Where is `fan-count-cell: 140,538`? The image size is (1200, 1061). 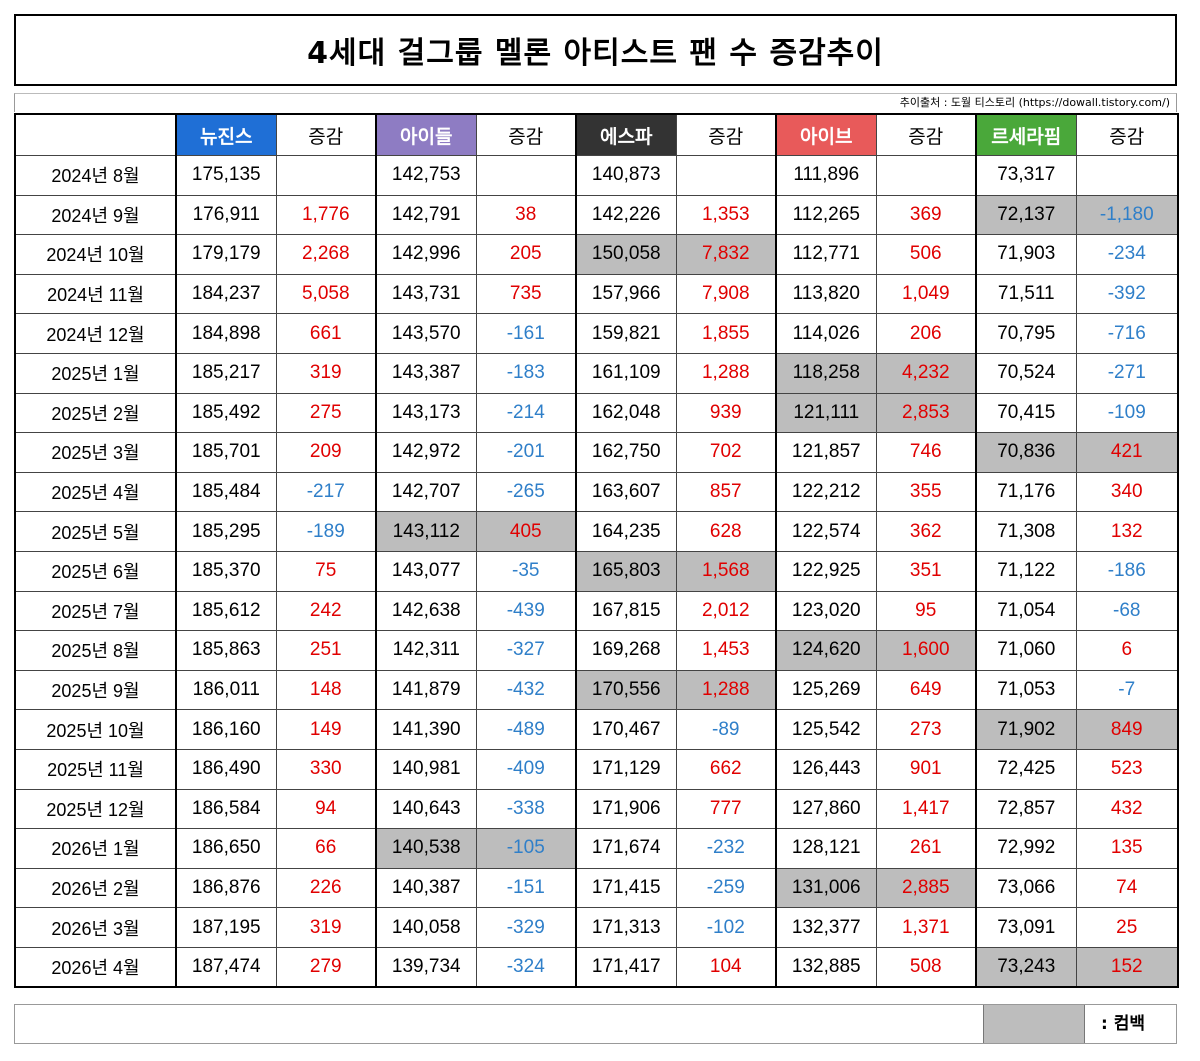 fan-count-cell: 140,538 is located at coordinates (426, 848).